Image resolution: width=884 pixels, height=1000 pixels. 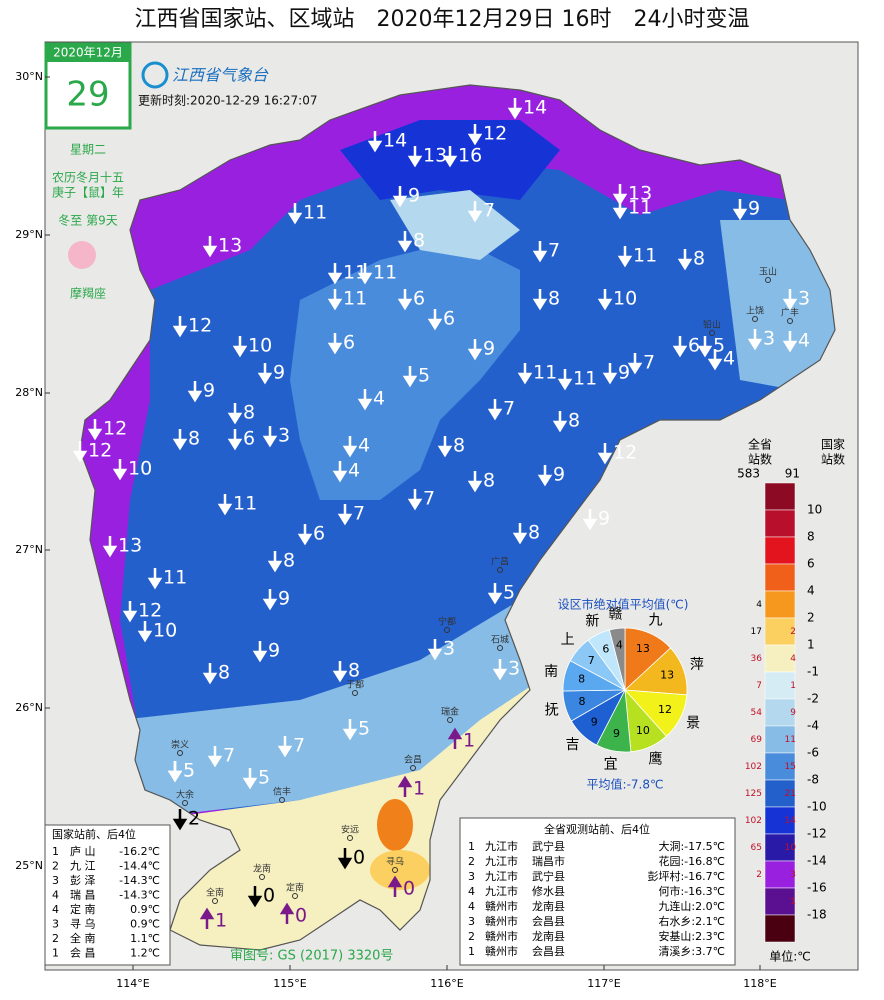 I want to click on legend-level: -8, so click(x=813, y=780).